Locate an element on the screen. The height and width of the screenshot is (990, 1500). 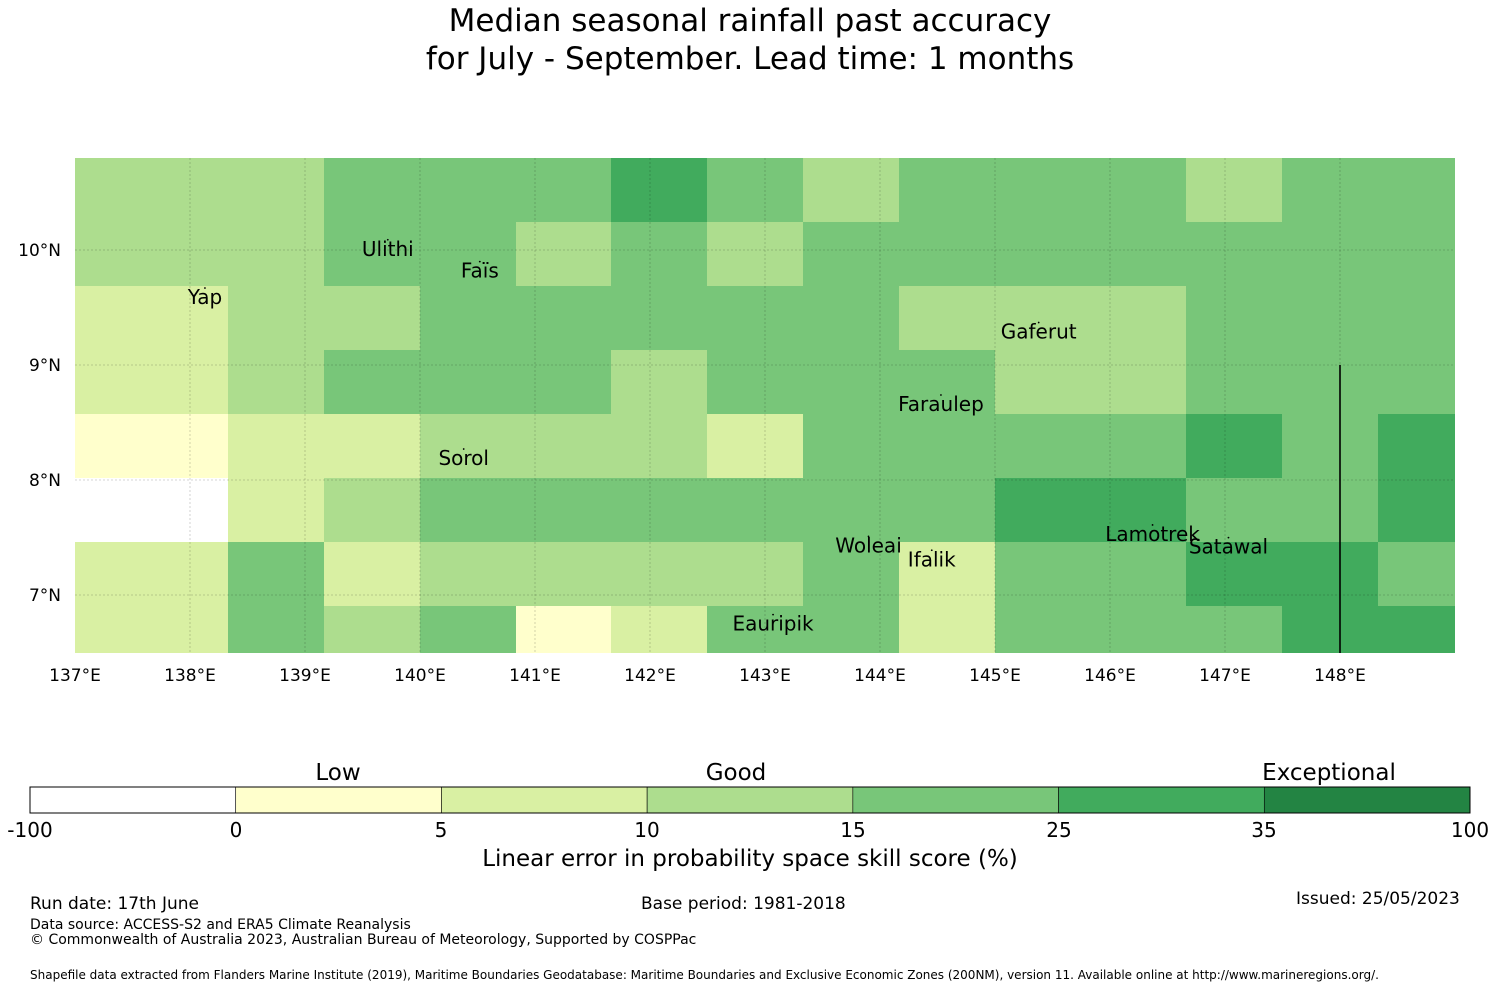
latitude-tick-label: 7°N is located at coordinates (45, 596).